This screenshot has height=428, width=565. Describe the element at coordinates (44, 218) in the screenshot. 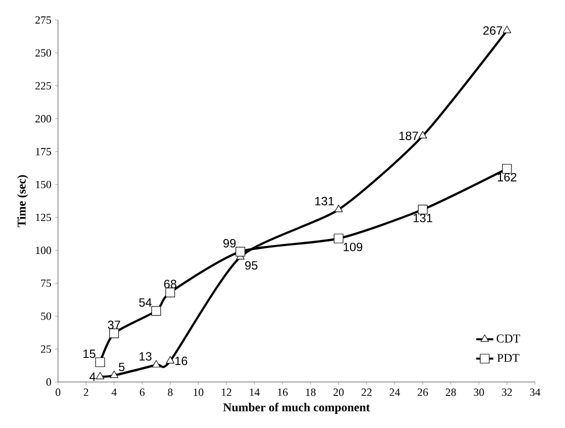

I see `y-tick-label: 125` at that location.